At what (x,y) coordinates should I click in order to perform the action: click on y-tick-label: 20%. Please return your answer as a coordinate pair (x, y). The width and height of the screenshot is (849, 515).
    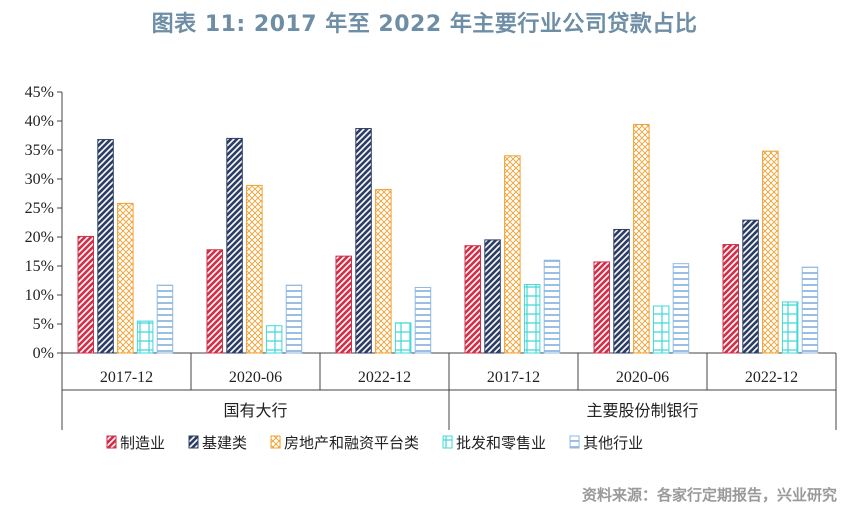
    Looking at the image, I should click on (39, 237).